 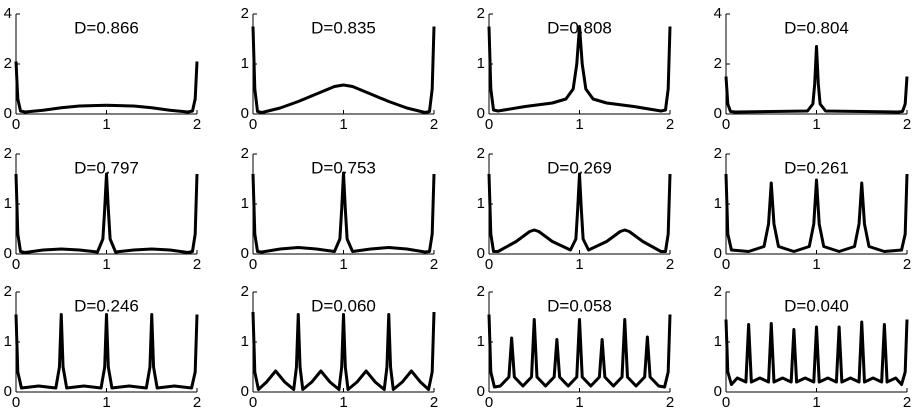 What do you see at coordinates (343, 27) in the screenshot?
I see `panel-title: D=0.835` at bounding box center [343, 27].